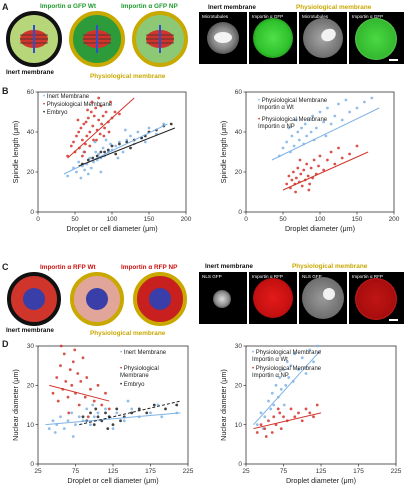 The width and height of the screenshot is (408, 500). Describe the element at coordinates (31, 346) in the screenshot. I see `D-left-ytick-label: 30` at that location.